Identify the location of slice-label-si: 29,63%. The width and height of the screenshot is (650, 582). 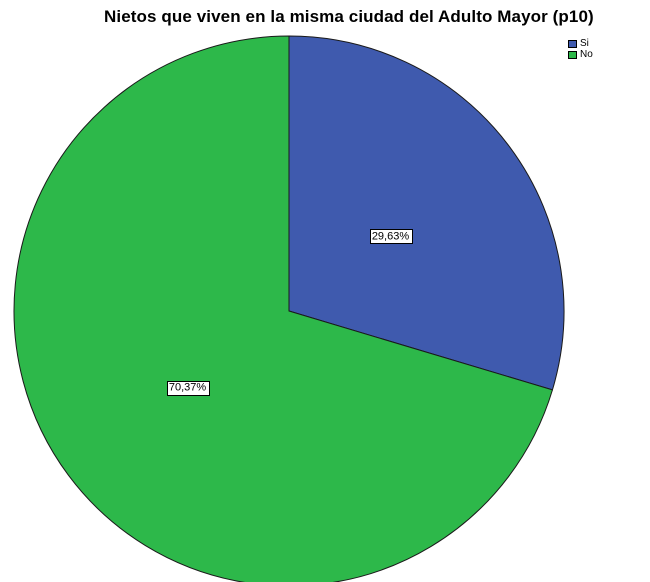
(391, 236).